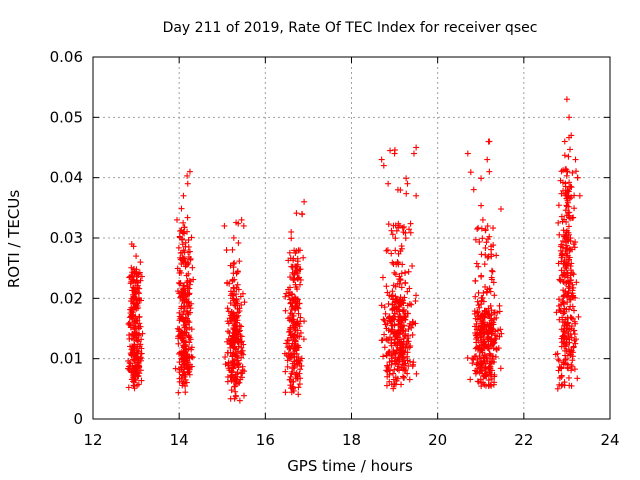 The height and width of the screenshot is (480, 640). I want to click on x-tick-label: 14, so click(179, 440).